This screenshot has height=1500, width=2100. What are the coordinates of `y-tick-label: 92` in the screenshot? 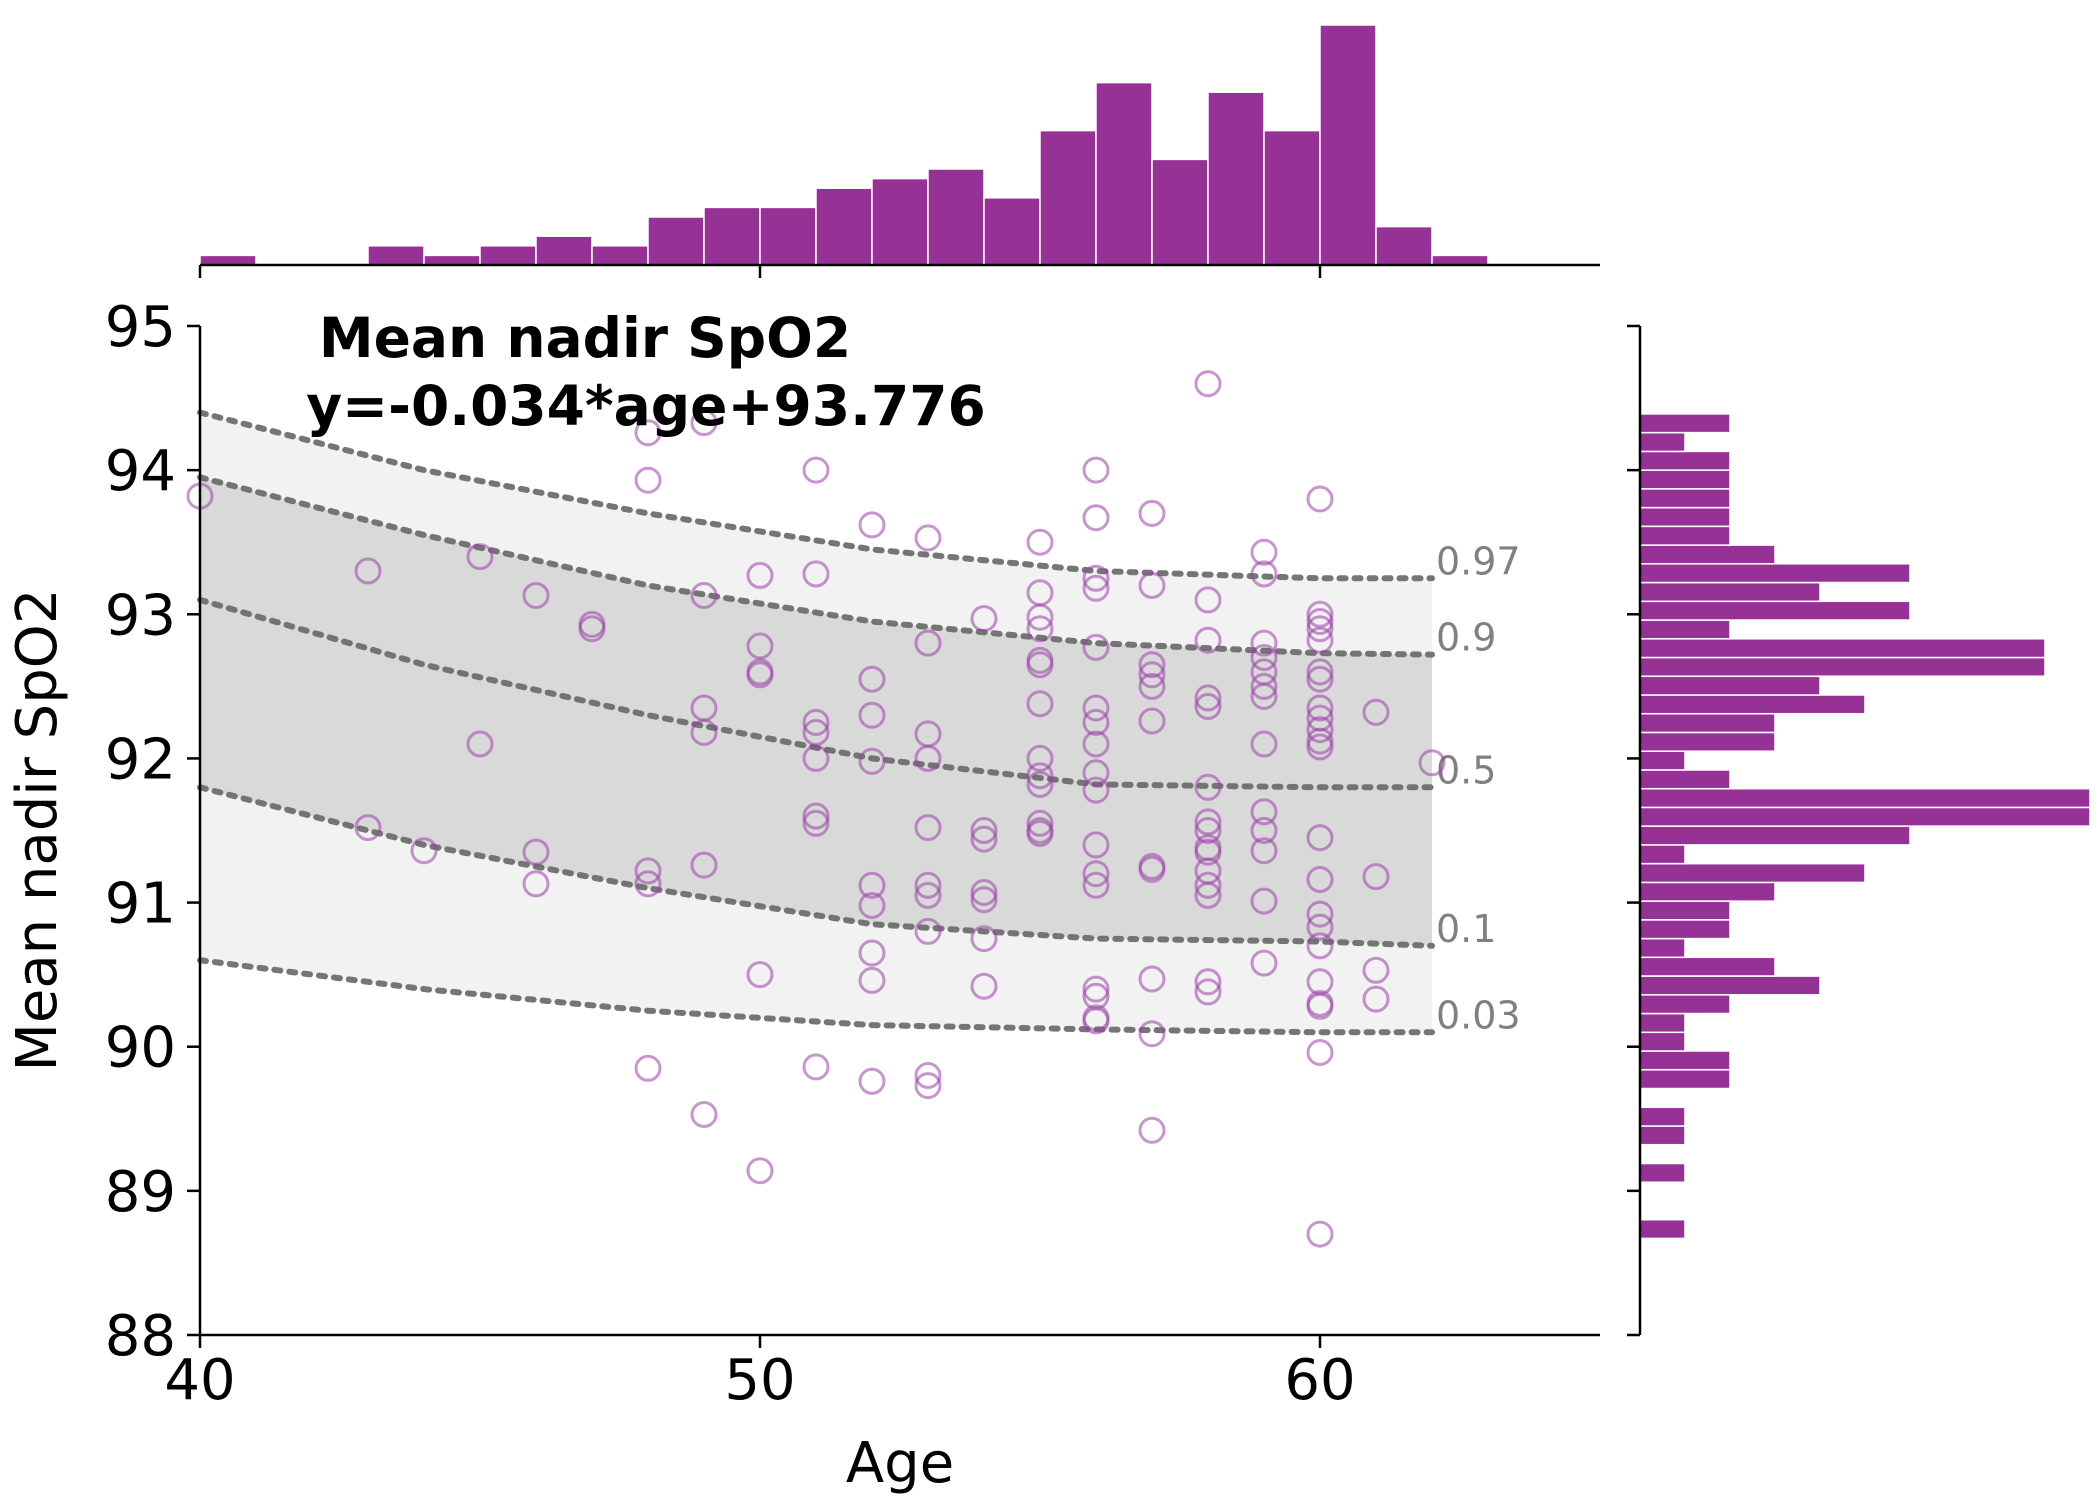 It's located at (140, 759).